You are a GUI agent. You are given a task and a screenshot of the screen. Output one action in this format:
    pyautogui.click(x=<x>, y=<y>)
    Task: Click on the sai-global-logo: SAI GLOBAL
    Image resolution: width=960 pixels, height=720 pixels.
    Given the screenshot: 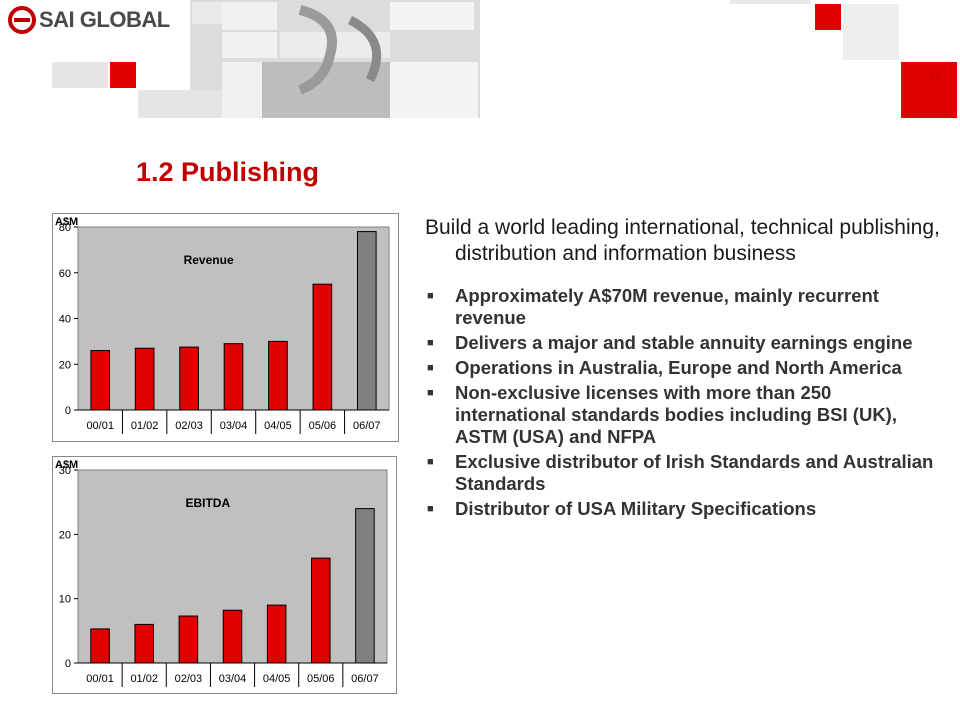 What is the action you would take?
    pyautogui.click(x=89, y=20)
    